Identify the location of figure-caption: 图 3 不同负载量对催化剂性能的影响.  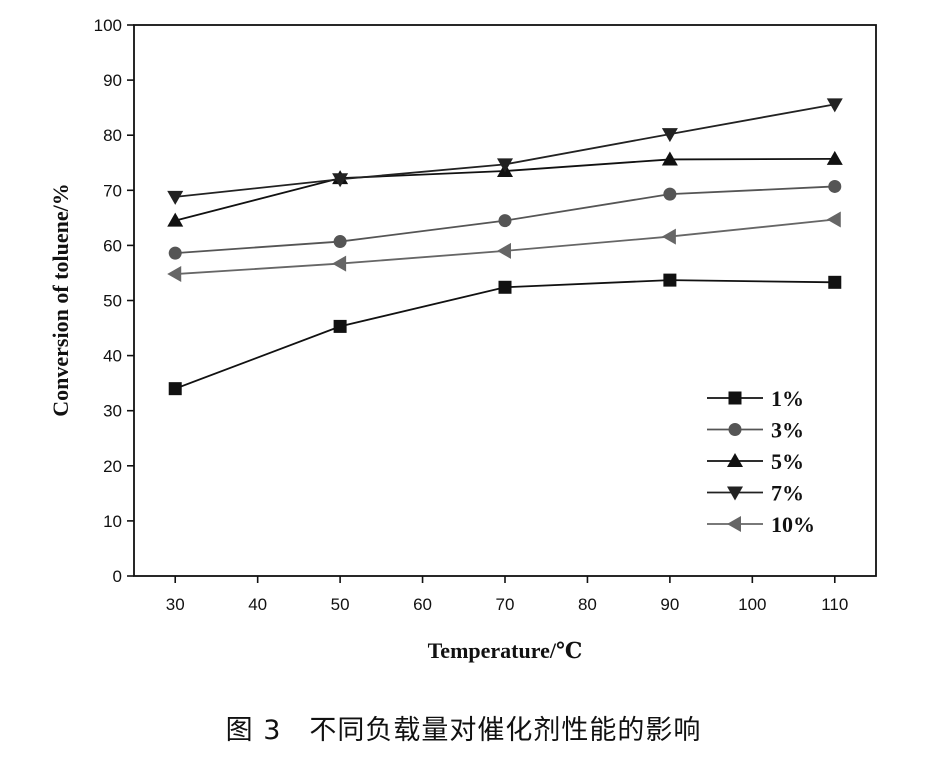
(463, 730).